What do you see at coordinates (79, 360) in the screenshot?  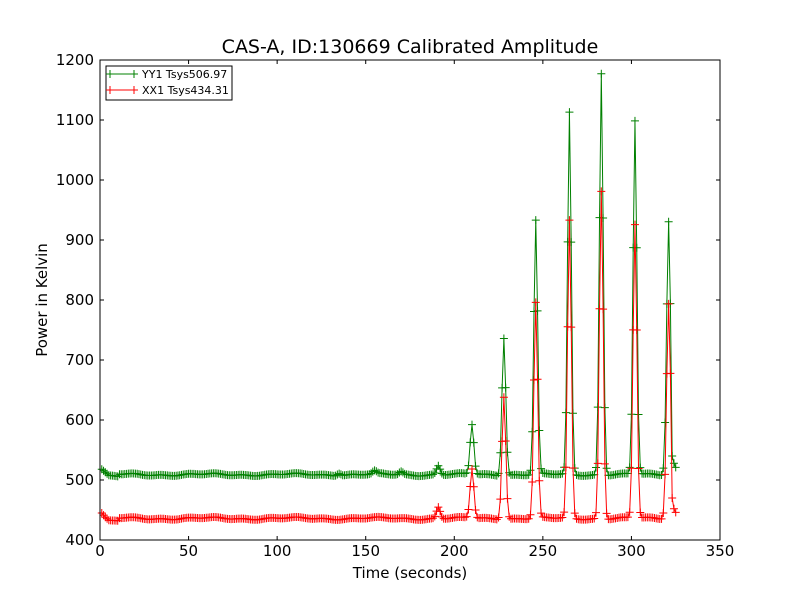 I see `y-tick-label: 700` at bounding box center [79, 360].